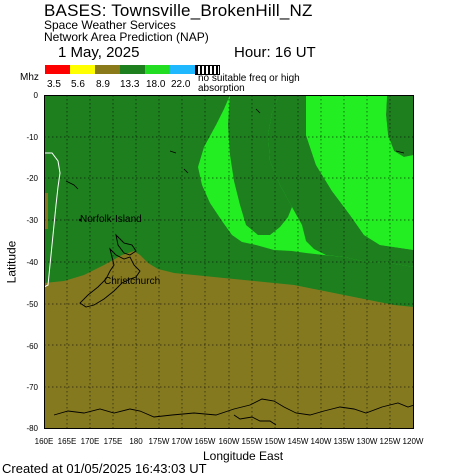 The height and width of the screenshot is (476, 462). I want to click on region-dark-green-stripe, so click(341, 181).